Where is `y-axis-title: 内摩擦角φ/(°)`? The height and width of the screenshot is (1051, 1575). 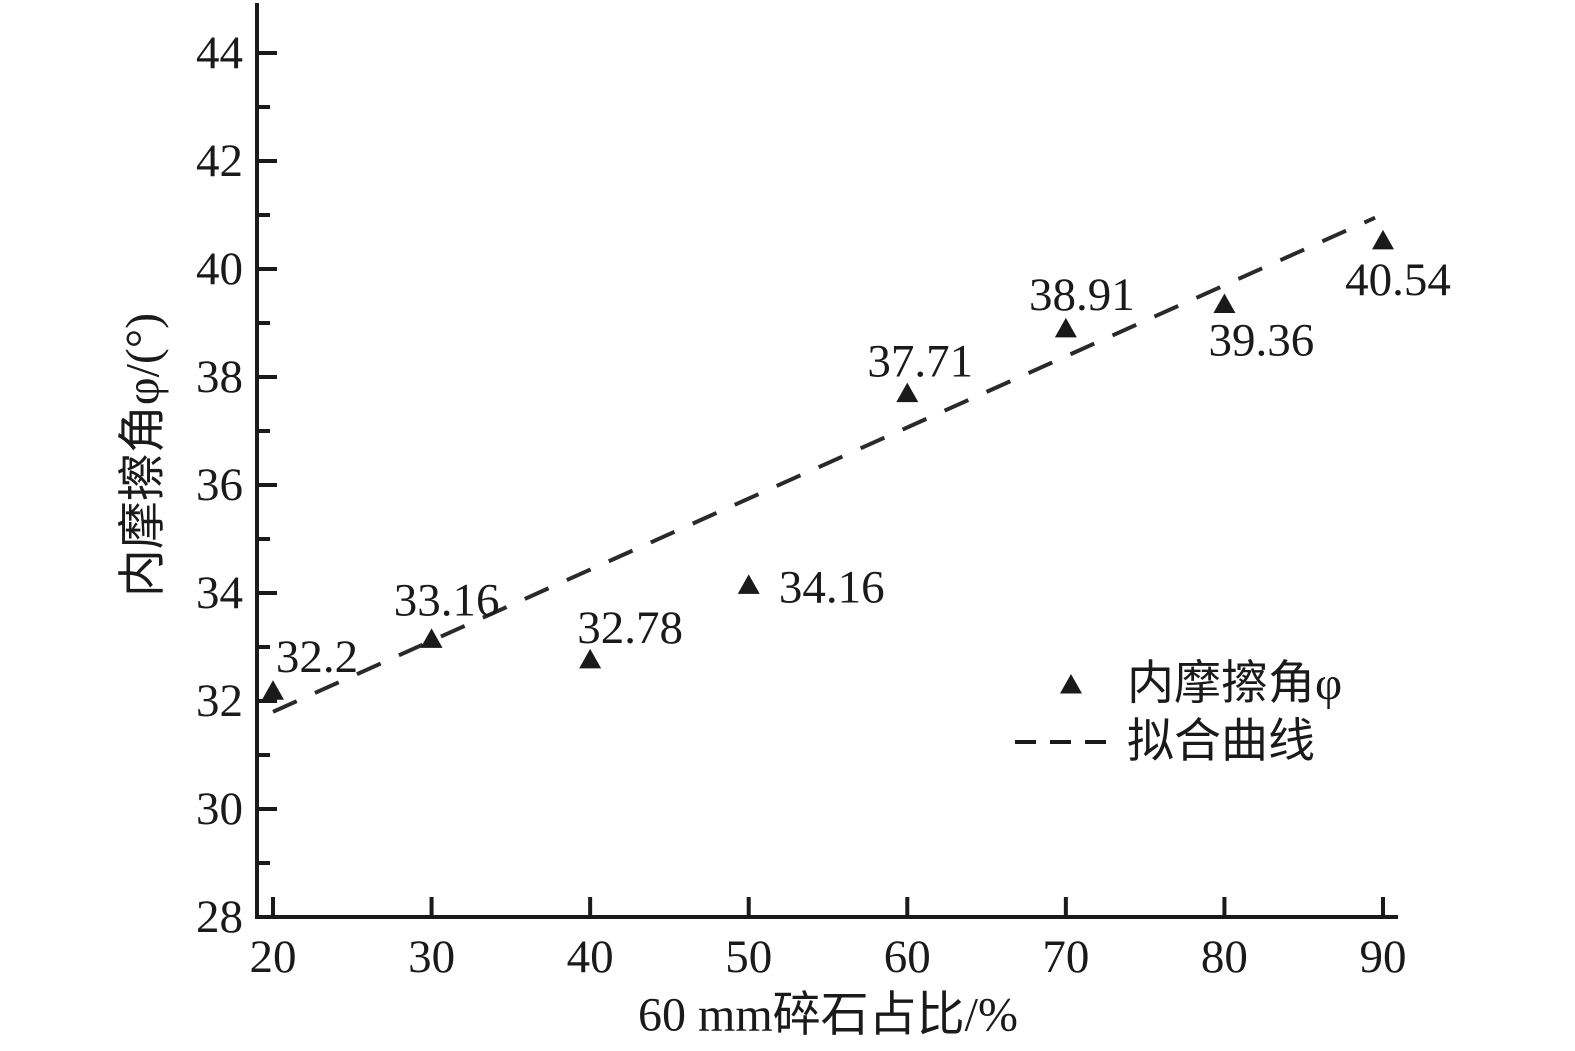 y-axis-title: 内摩擦角φ/(°) is located at coordinates (143, 455).